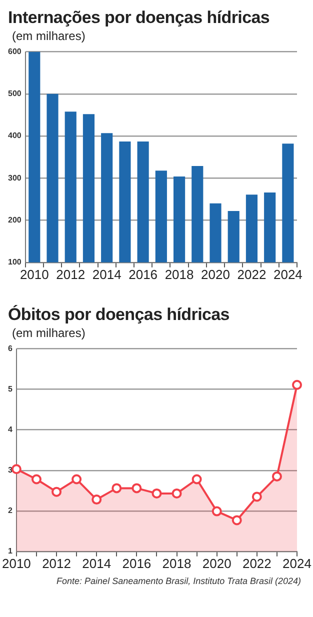 Image resolution: width=313 pixels, height=617 pixels. What do you see at coordinates (15, 93) in the screenshot?
I see `y-tick-label: 500` at bounding box center [15, 93].